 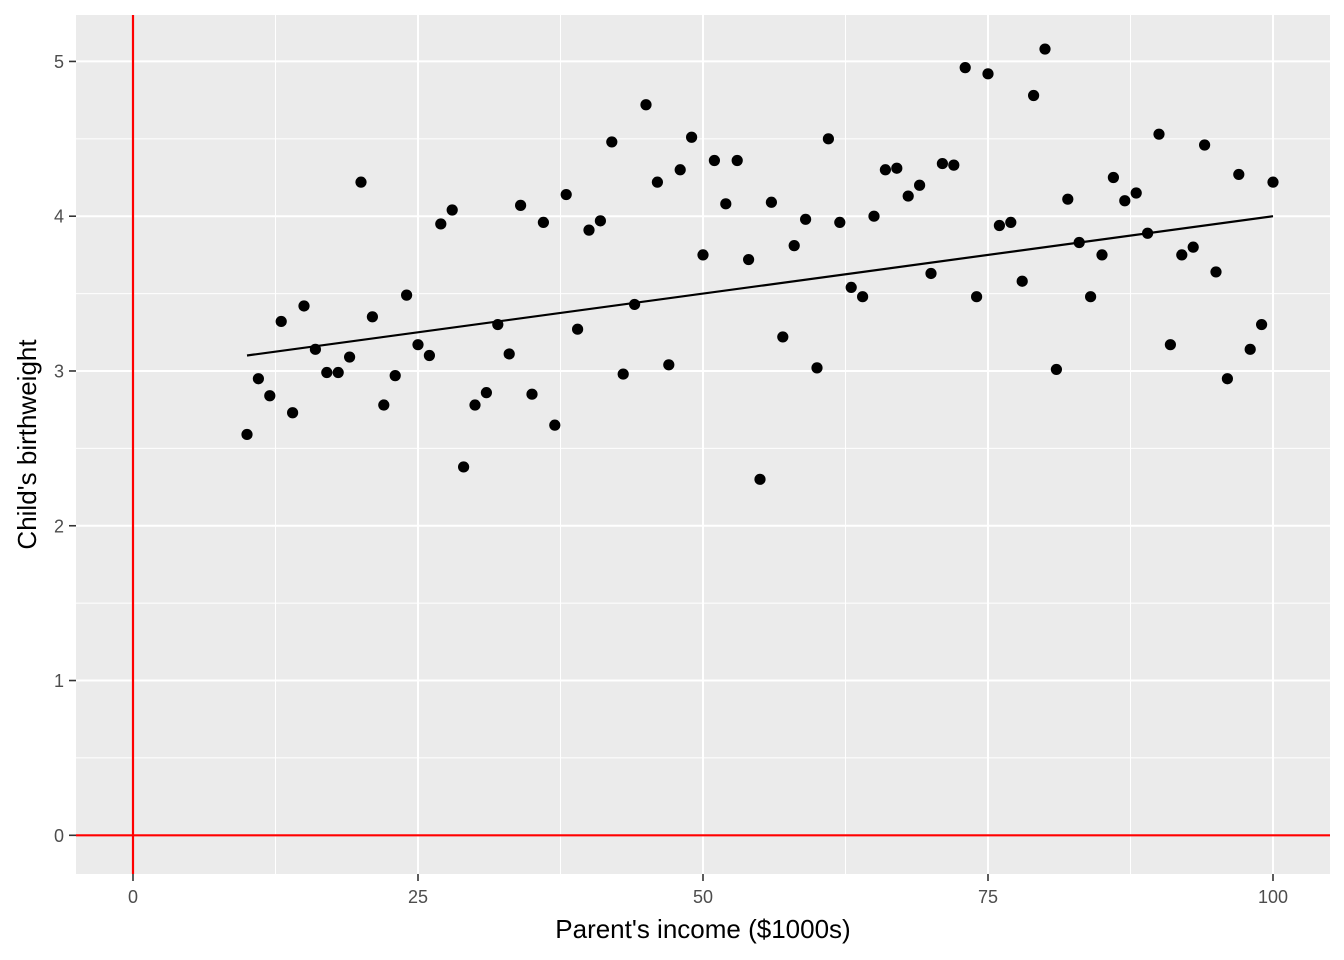 I want to click on y-tick-label: 5, so click(x=59, y=62).